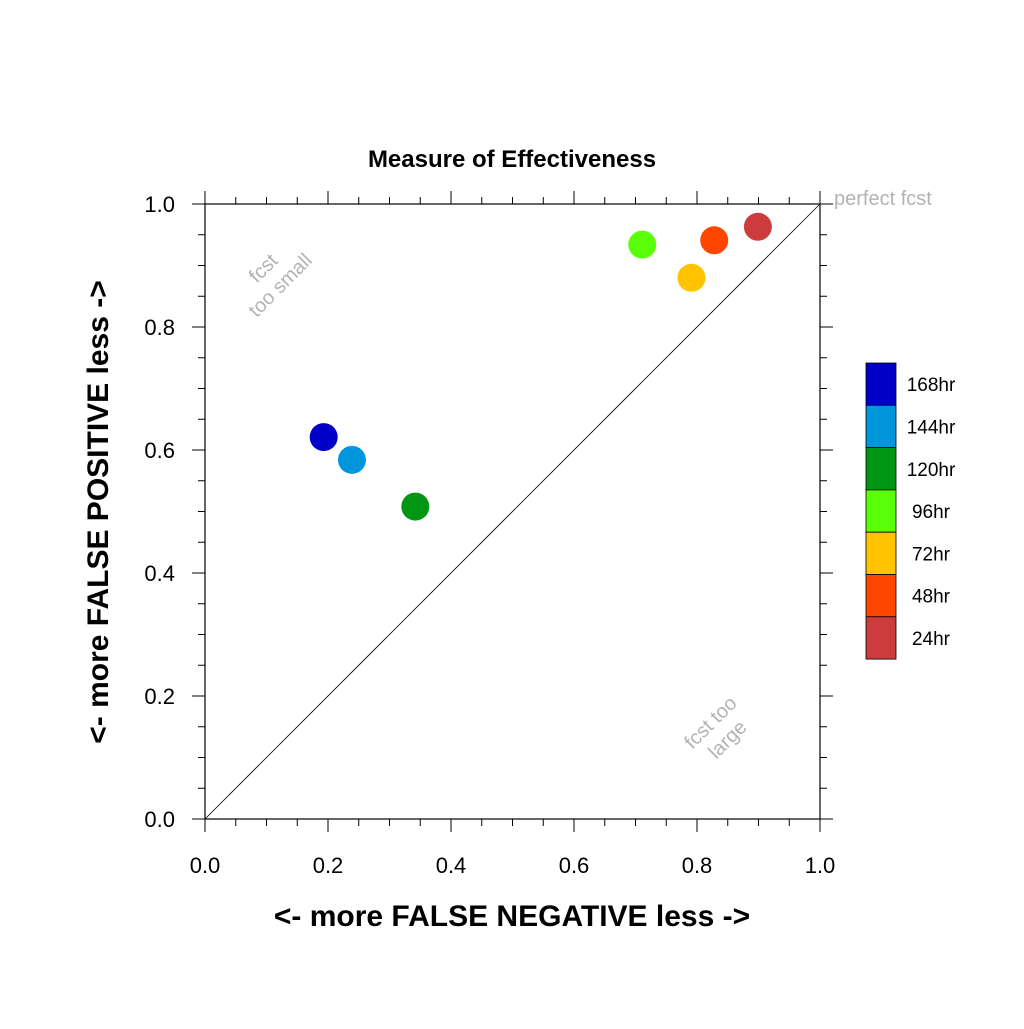 The height and width of the screenshot is (1029, 1024). I want to click on y-tick-label: 0.4, so click(159, 573).